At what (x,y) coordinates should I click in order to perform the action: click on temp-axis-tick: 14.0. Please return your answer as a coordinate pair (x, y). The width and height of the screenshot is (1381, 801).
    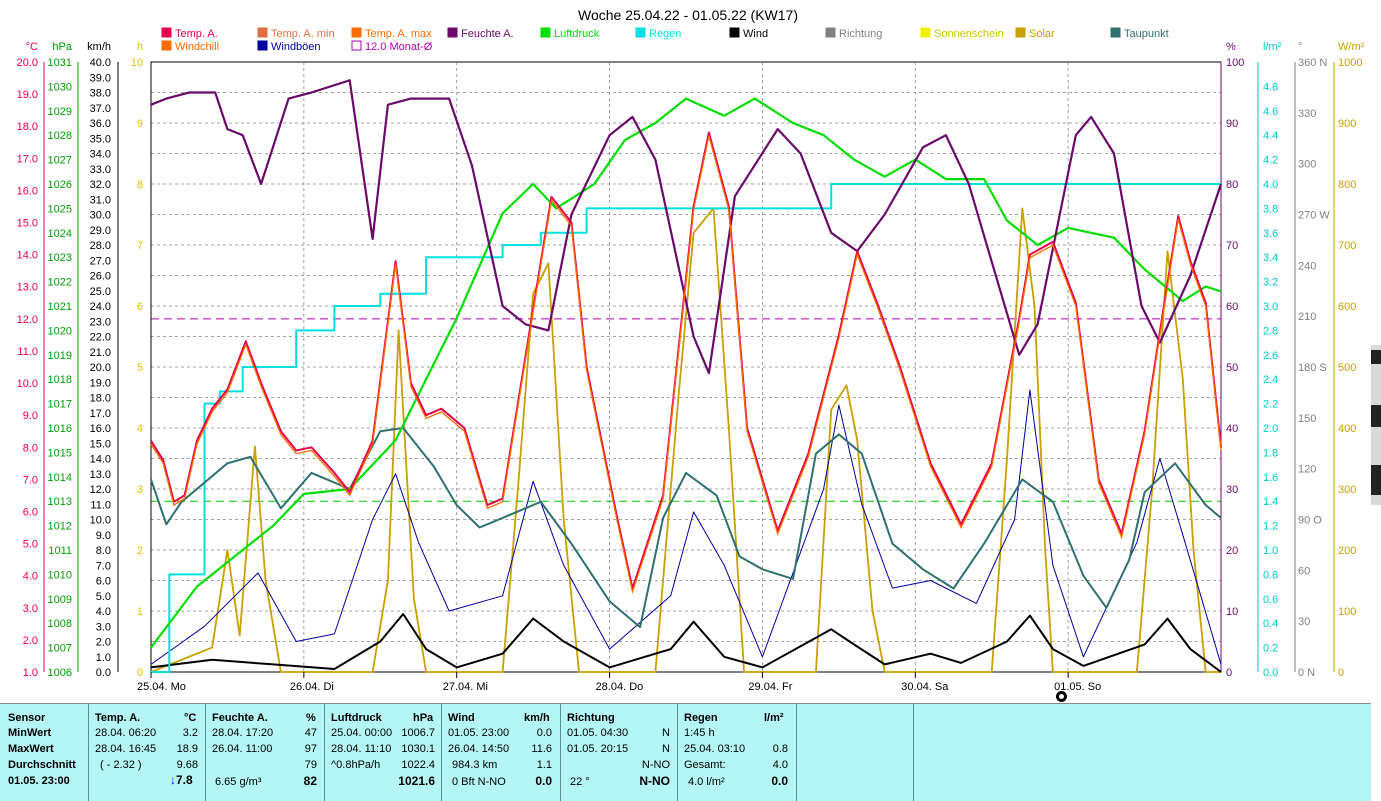
    Looking at the image, I should click on (27, 256).